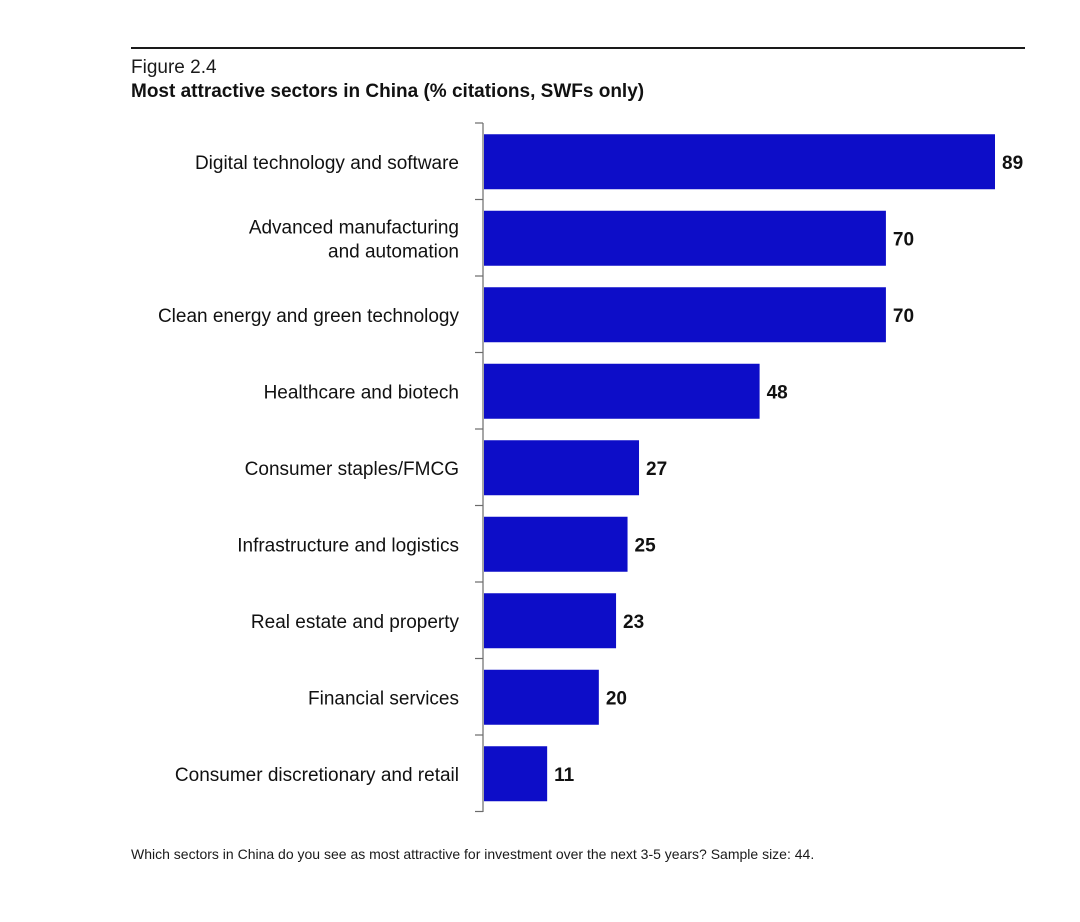  What do you see at coordinates (354, 227) in the screenshot?
I see `category-label-line: Advanced manufacturing` at bounding box center [354, 227].